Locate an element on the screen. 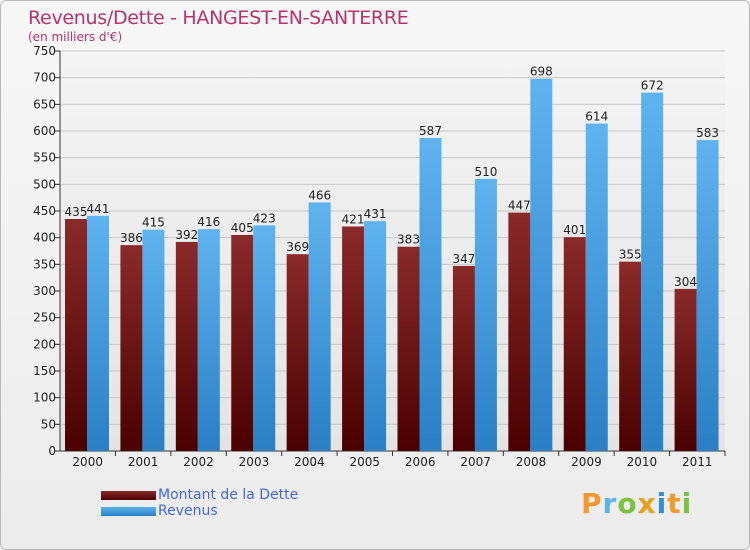 Image resolution: width=750 pixels, height=550 pixels. chart-title: Revenus/Dette - HANGEST-EN-SANTERRE is located at coordinates (218, 18).